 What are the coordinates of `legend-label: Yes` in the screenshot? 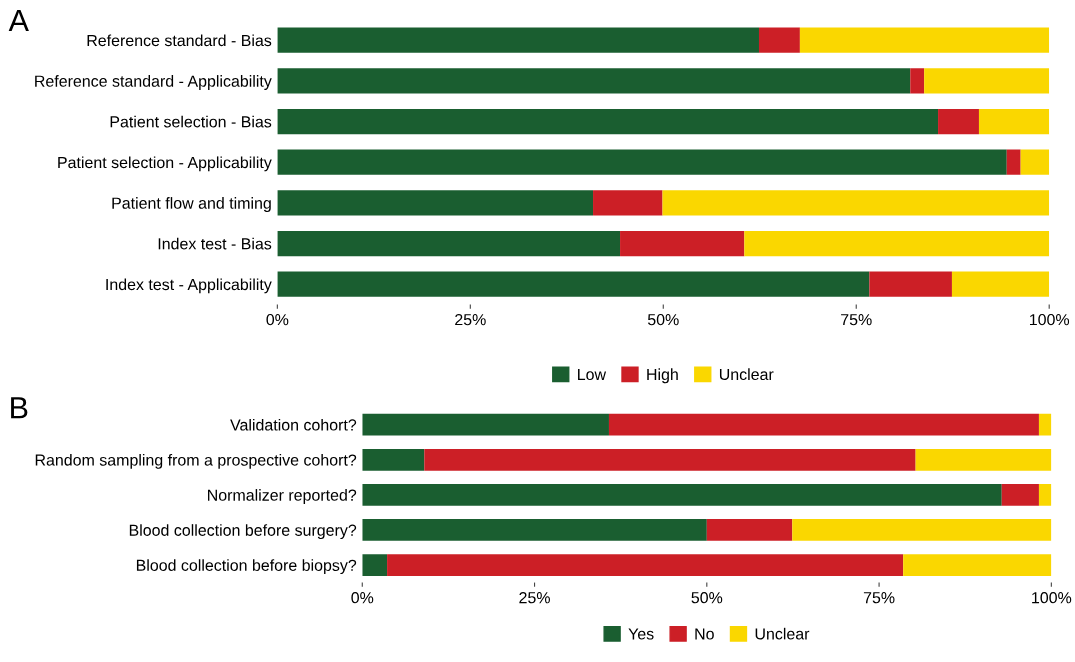 It's located at (641, 634).